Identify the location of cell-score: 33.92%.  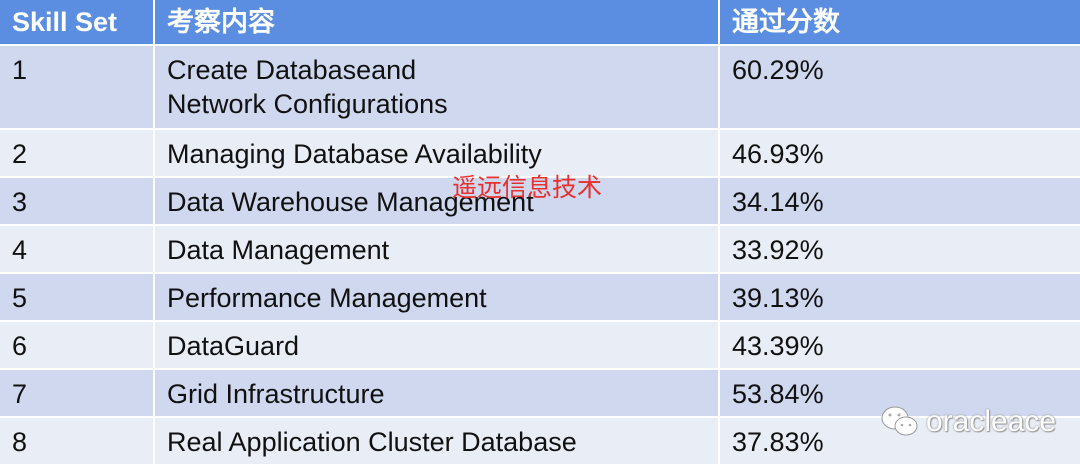
(900, 249).